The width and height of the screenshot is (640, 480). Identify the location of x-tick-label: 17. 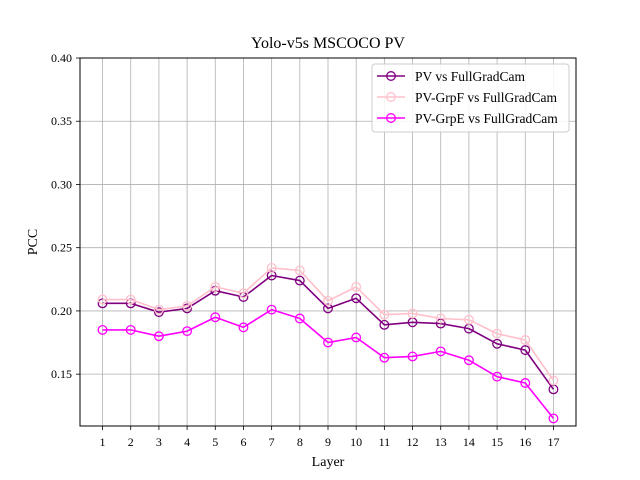
(553, 442).